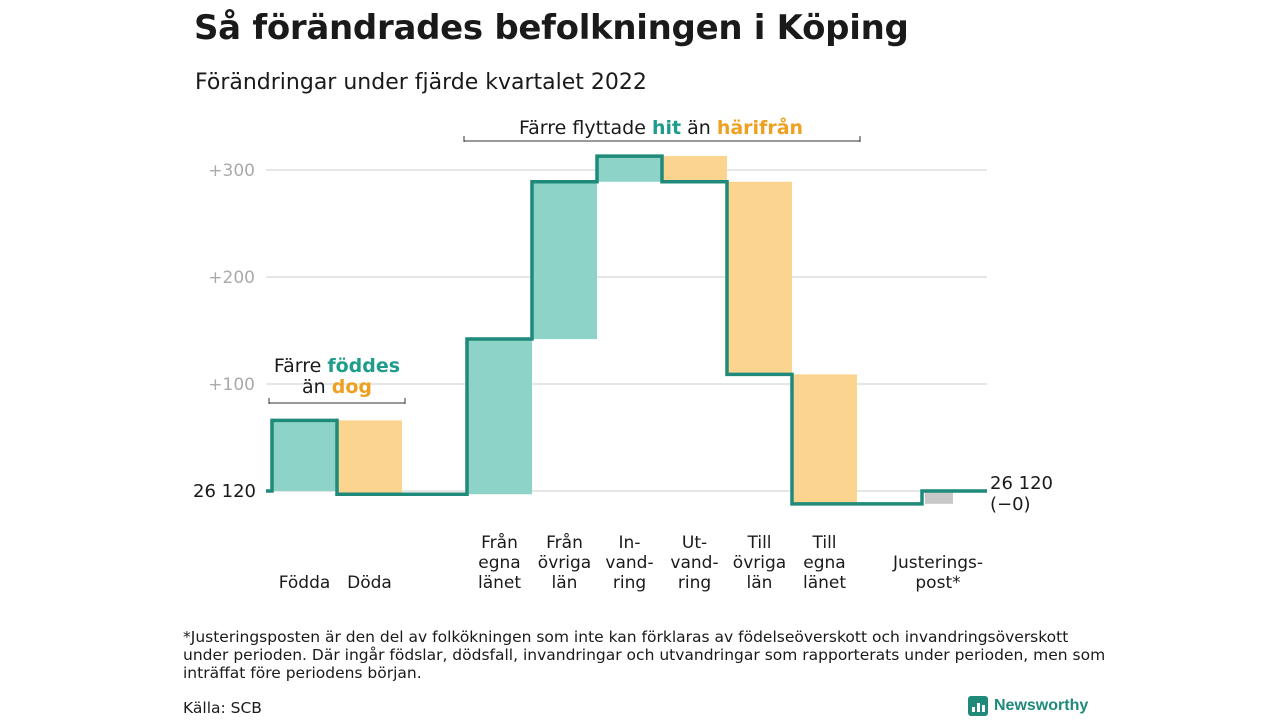  I want to click on y-tick-label: +100, so click(231, 385).